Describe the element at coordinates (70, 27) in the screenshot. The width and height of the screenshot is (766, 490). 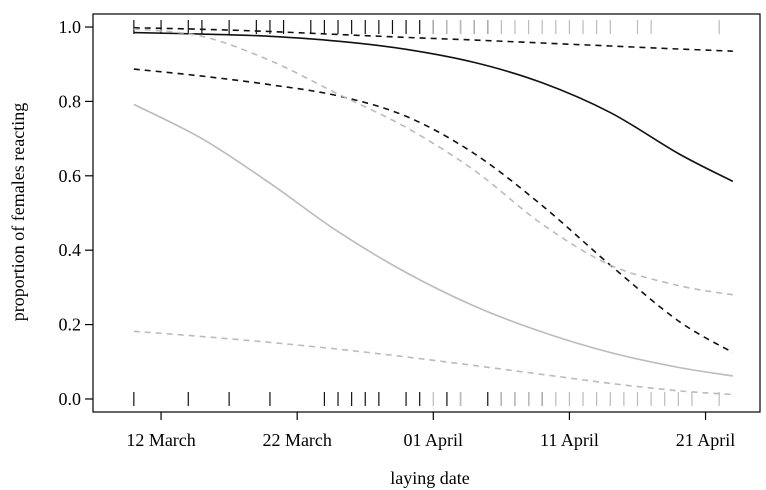
I see `y-tick-label: 1.0` at that location.